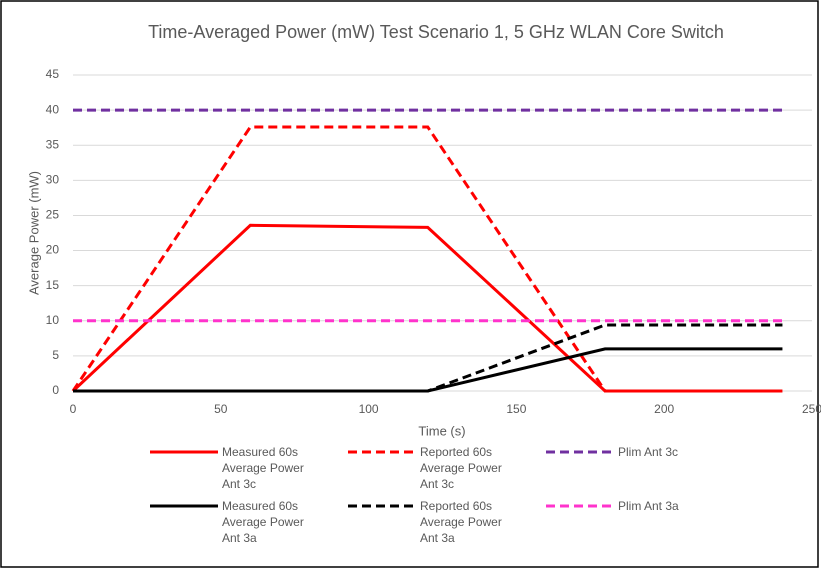 The image size is (821, 569). What do you see at coordinates (441, 430) in the screenshot?
I see `x-axis-label: Time (s)` at bounding box center [441, 430].